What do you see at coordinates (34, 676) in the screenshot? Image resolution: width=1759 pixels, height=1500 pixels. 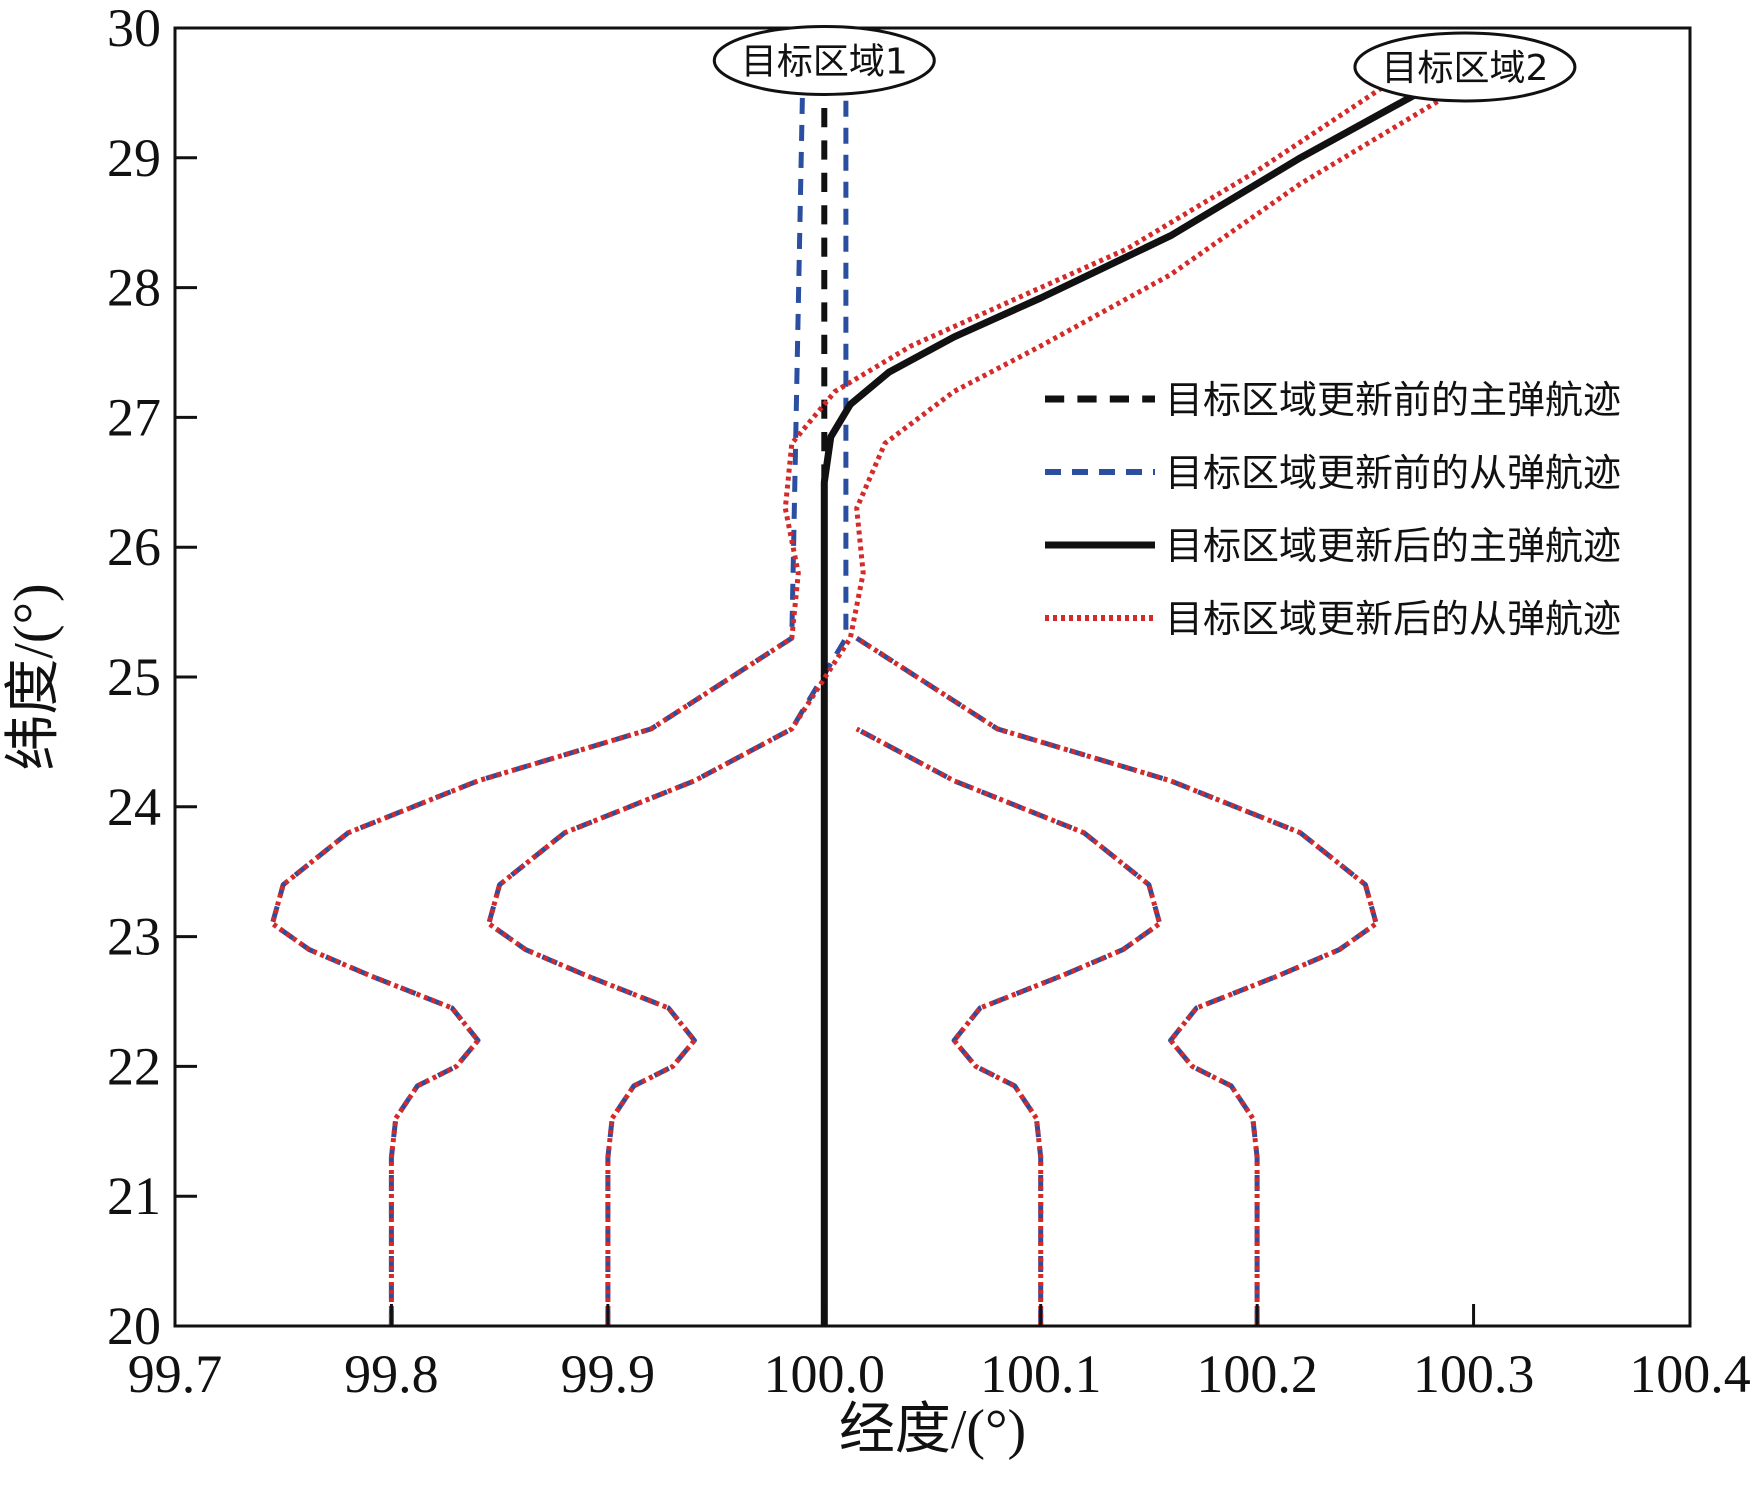 I see `y-axis-title: 纬度/(°)` at bounding box center [34, 676].